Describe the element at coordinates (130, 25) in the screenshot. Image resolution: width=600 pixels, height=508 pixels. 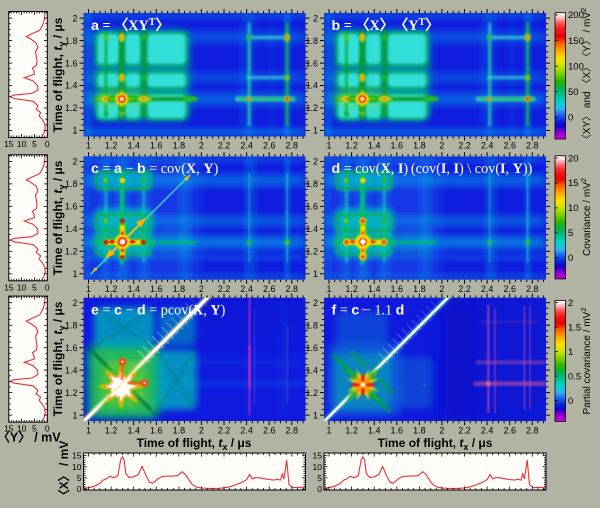
I see `svg-text: a = 〈XYT〉` at that location.